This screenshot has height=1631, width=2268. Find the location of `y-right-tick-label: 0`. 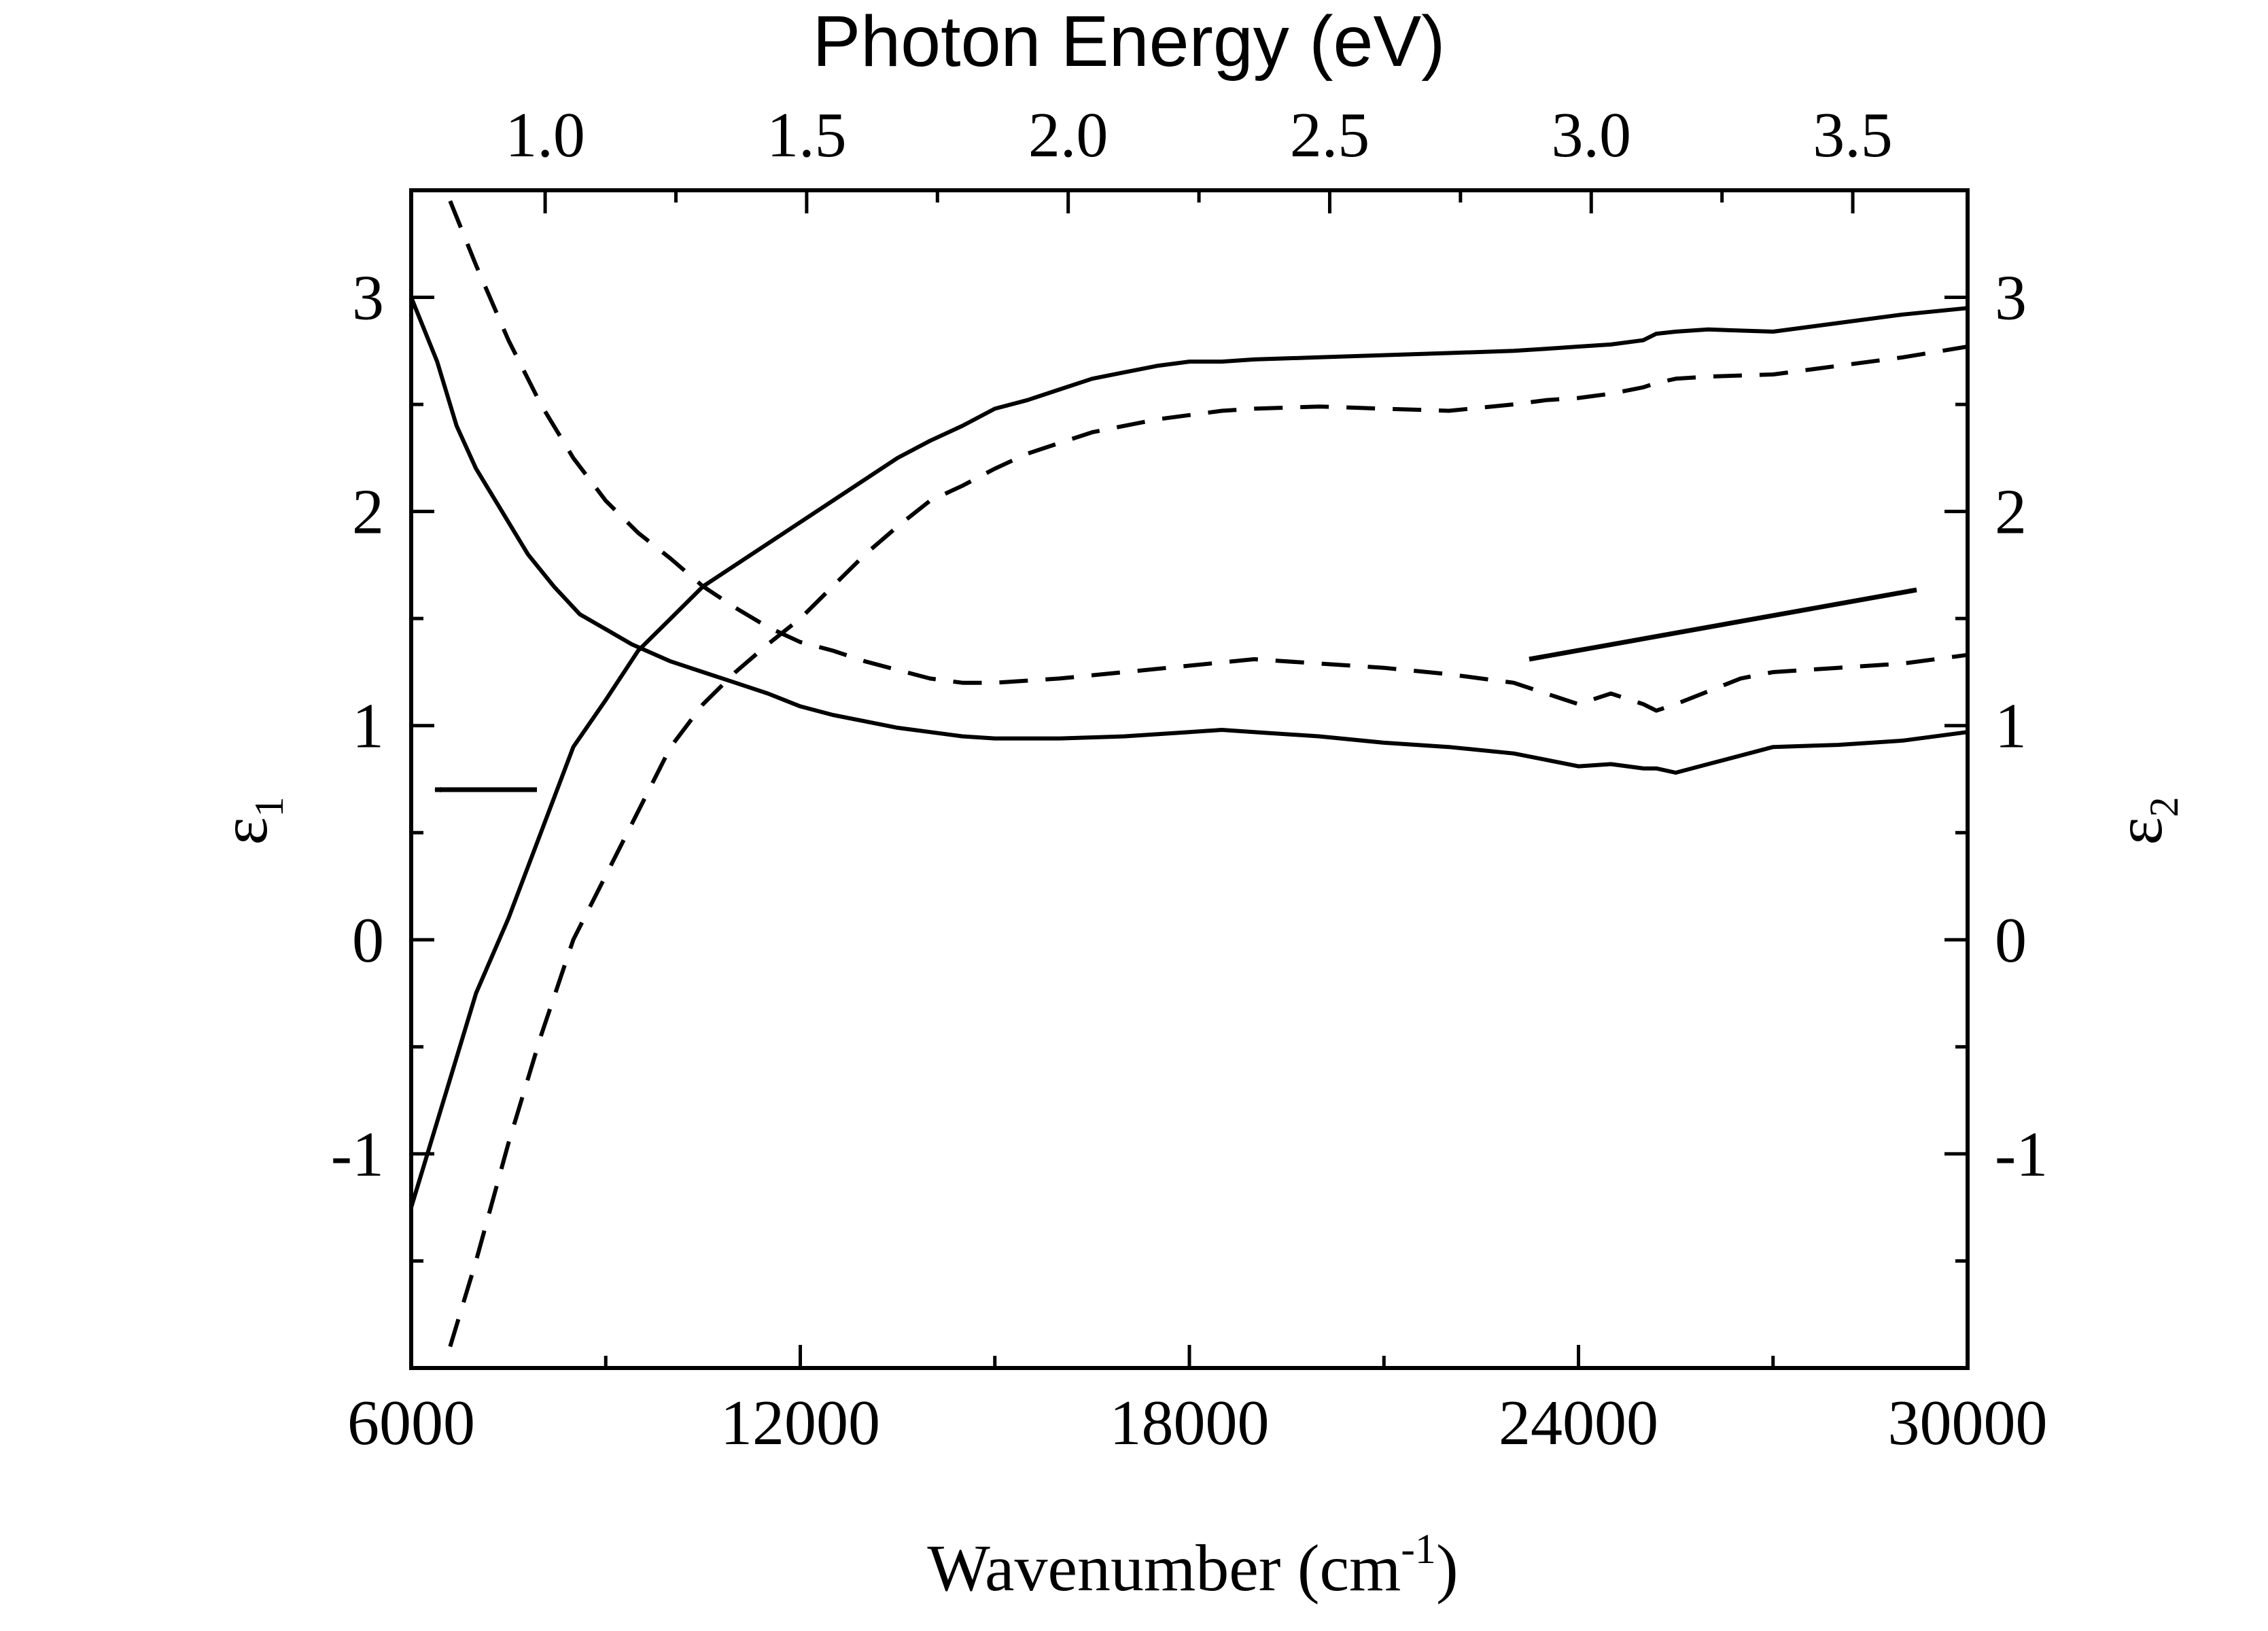

y-right-tick-label: 0 is located at coordinates (2011, 940).